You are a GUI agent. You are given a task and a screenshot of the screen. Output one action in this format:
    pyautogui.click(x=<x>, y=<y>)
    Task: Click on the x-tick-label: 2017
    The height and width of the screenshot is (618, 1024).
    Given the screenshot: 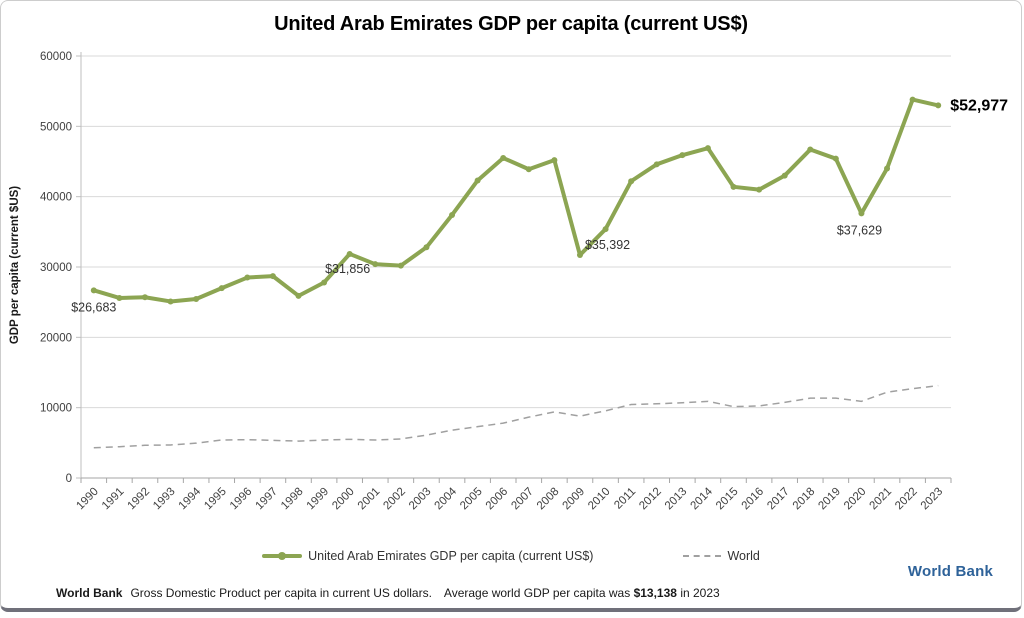 What is the action you would take?
    pyautogui.click(x=778, y=499)
    